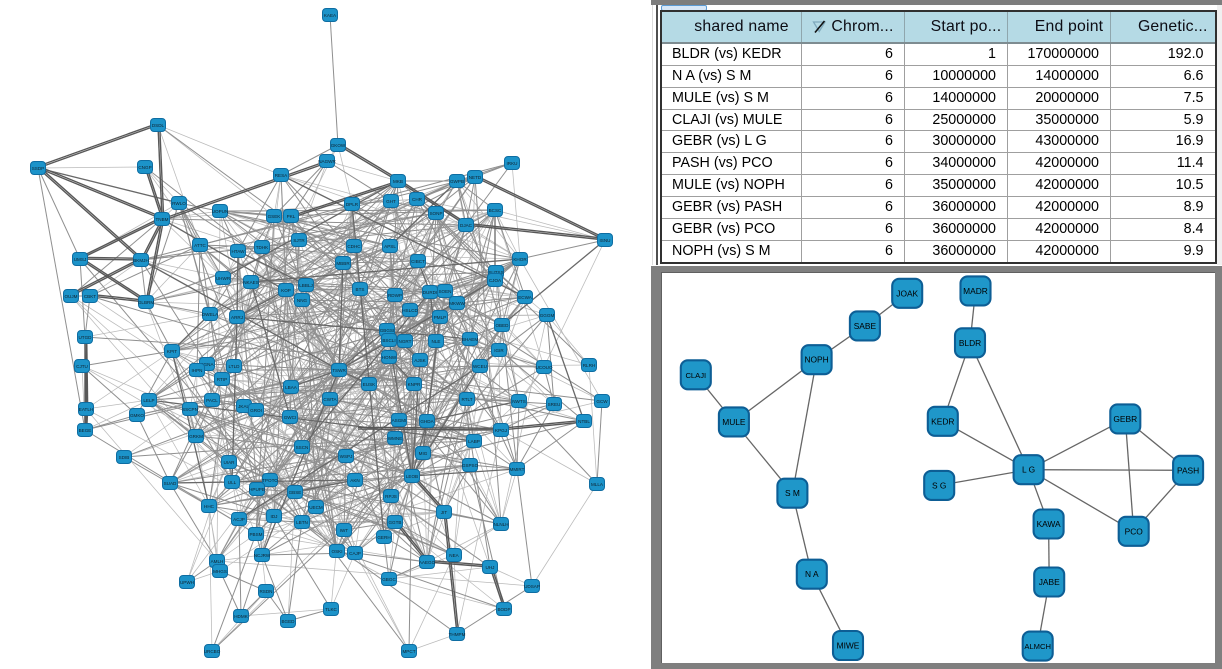  Describe the element at coordinates (1027, 469) in the screenshot. I see `svg-text: L G` at that location.